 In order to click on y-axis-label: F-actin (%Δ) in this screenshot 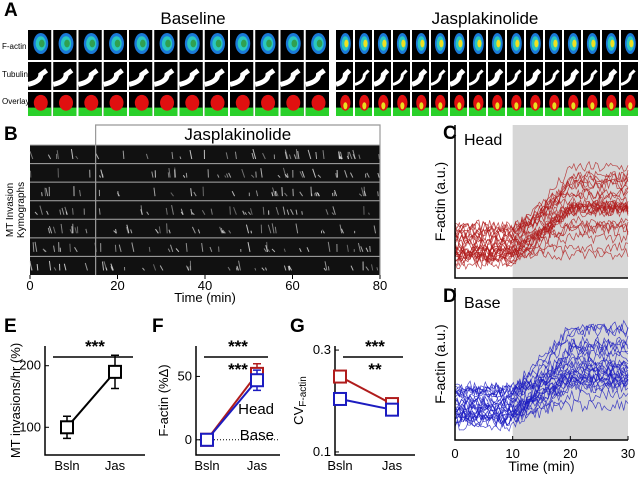, I will do `click(163, 400)`.